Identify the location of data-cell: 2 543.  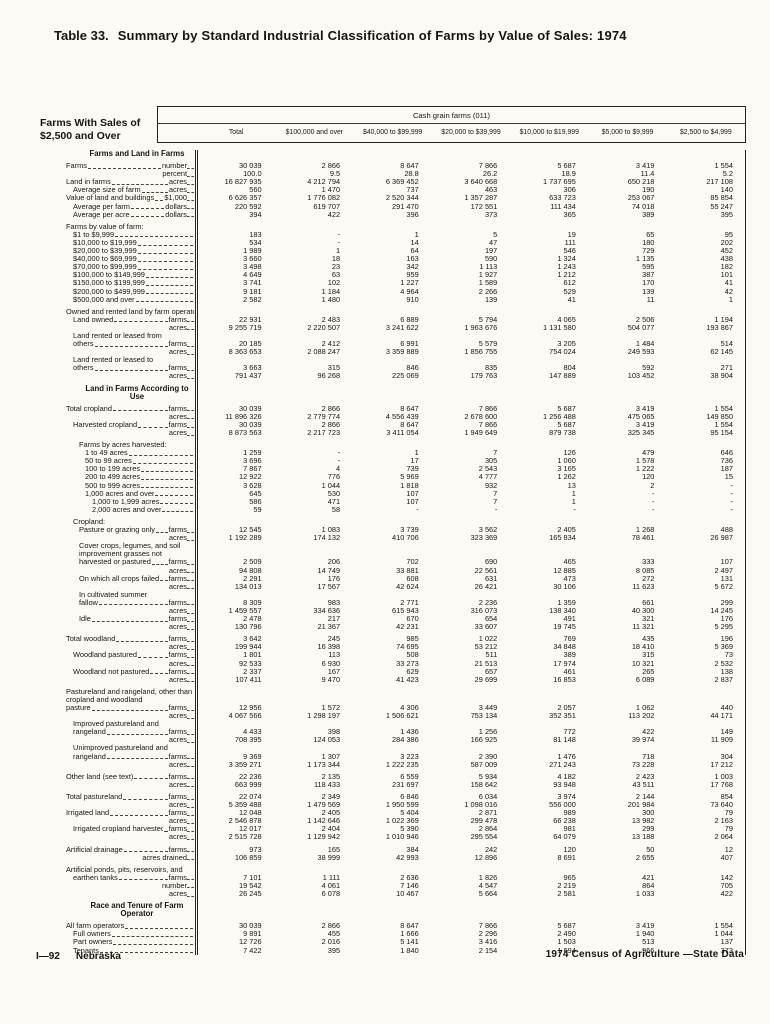
(488, 469).